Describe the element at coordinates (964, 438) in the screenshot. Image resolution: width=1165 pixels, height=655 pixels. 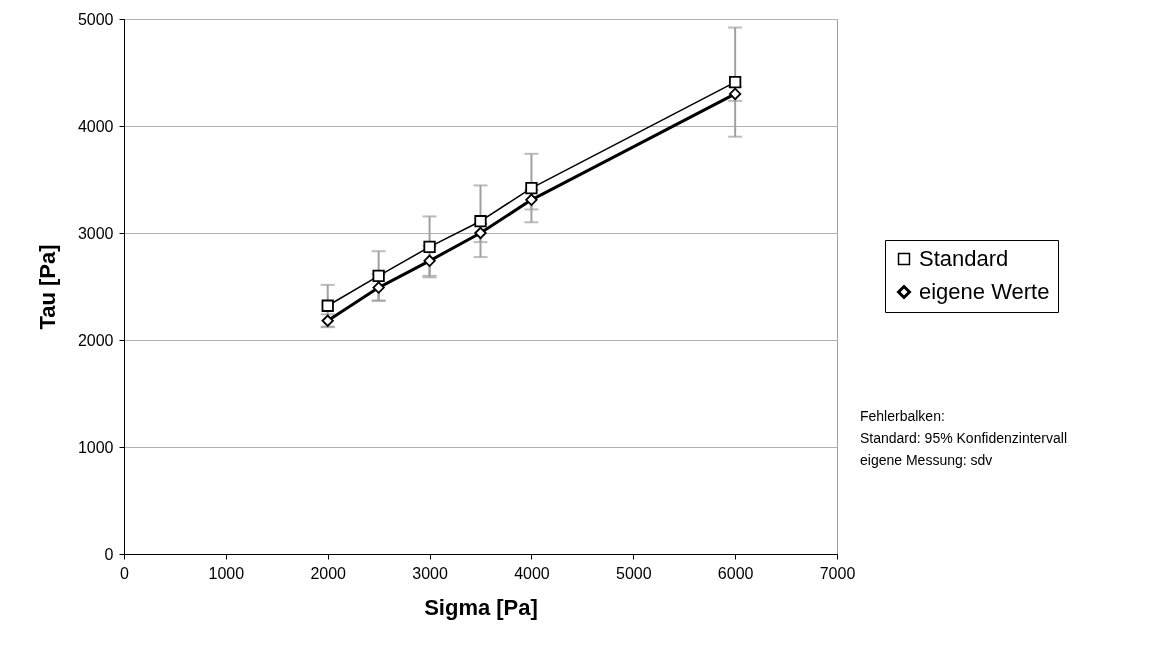
I see `text: Standard: 95% Konfidenzintervall` at that location.